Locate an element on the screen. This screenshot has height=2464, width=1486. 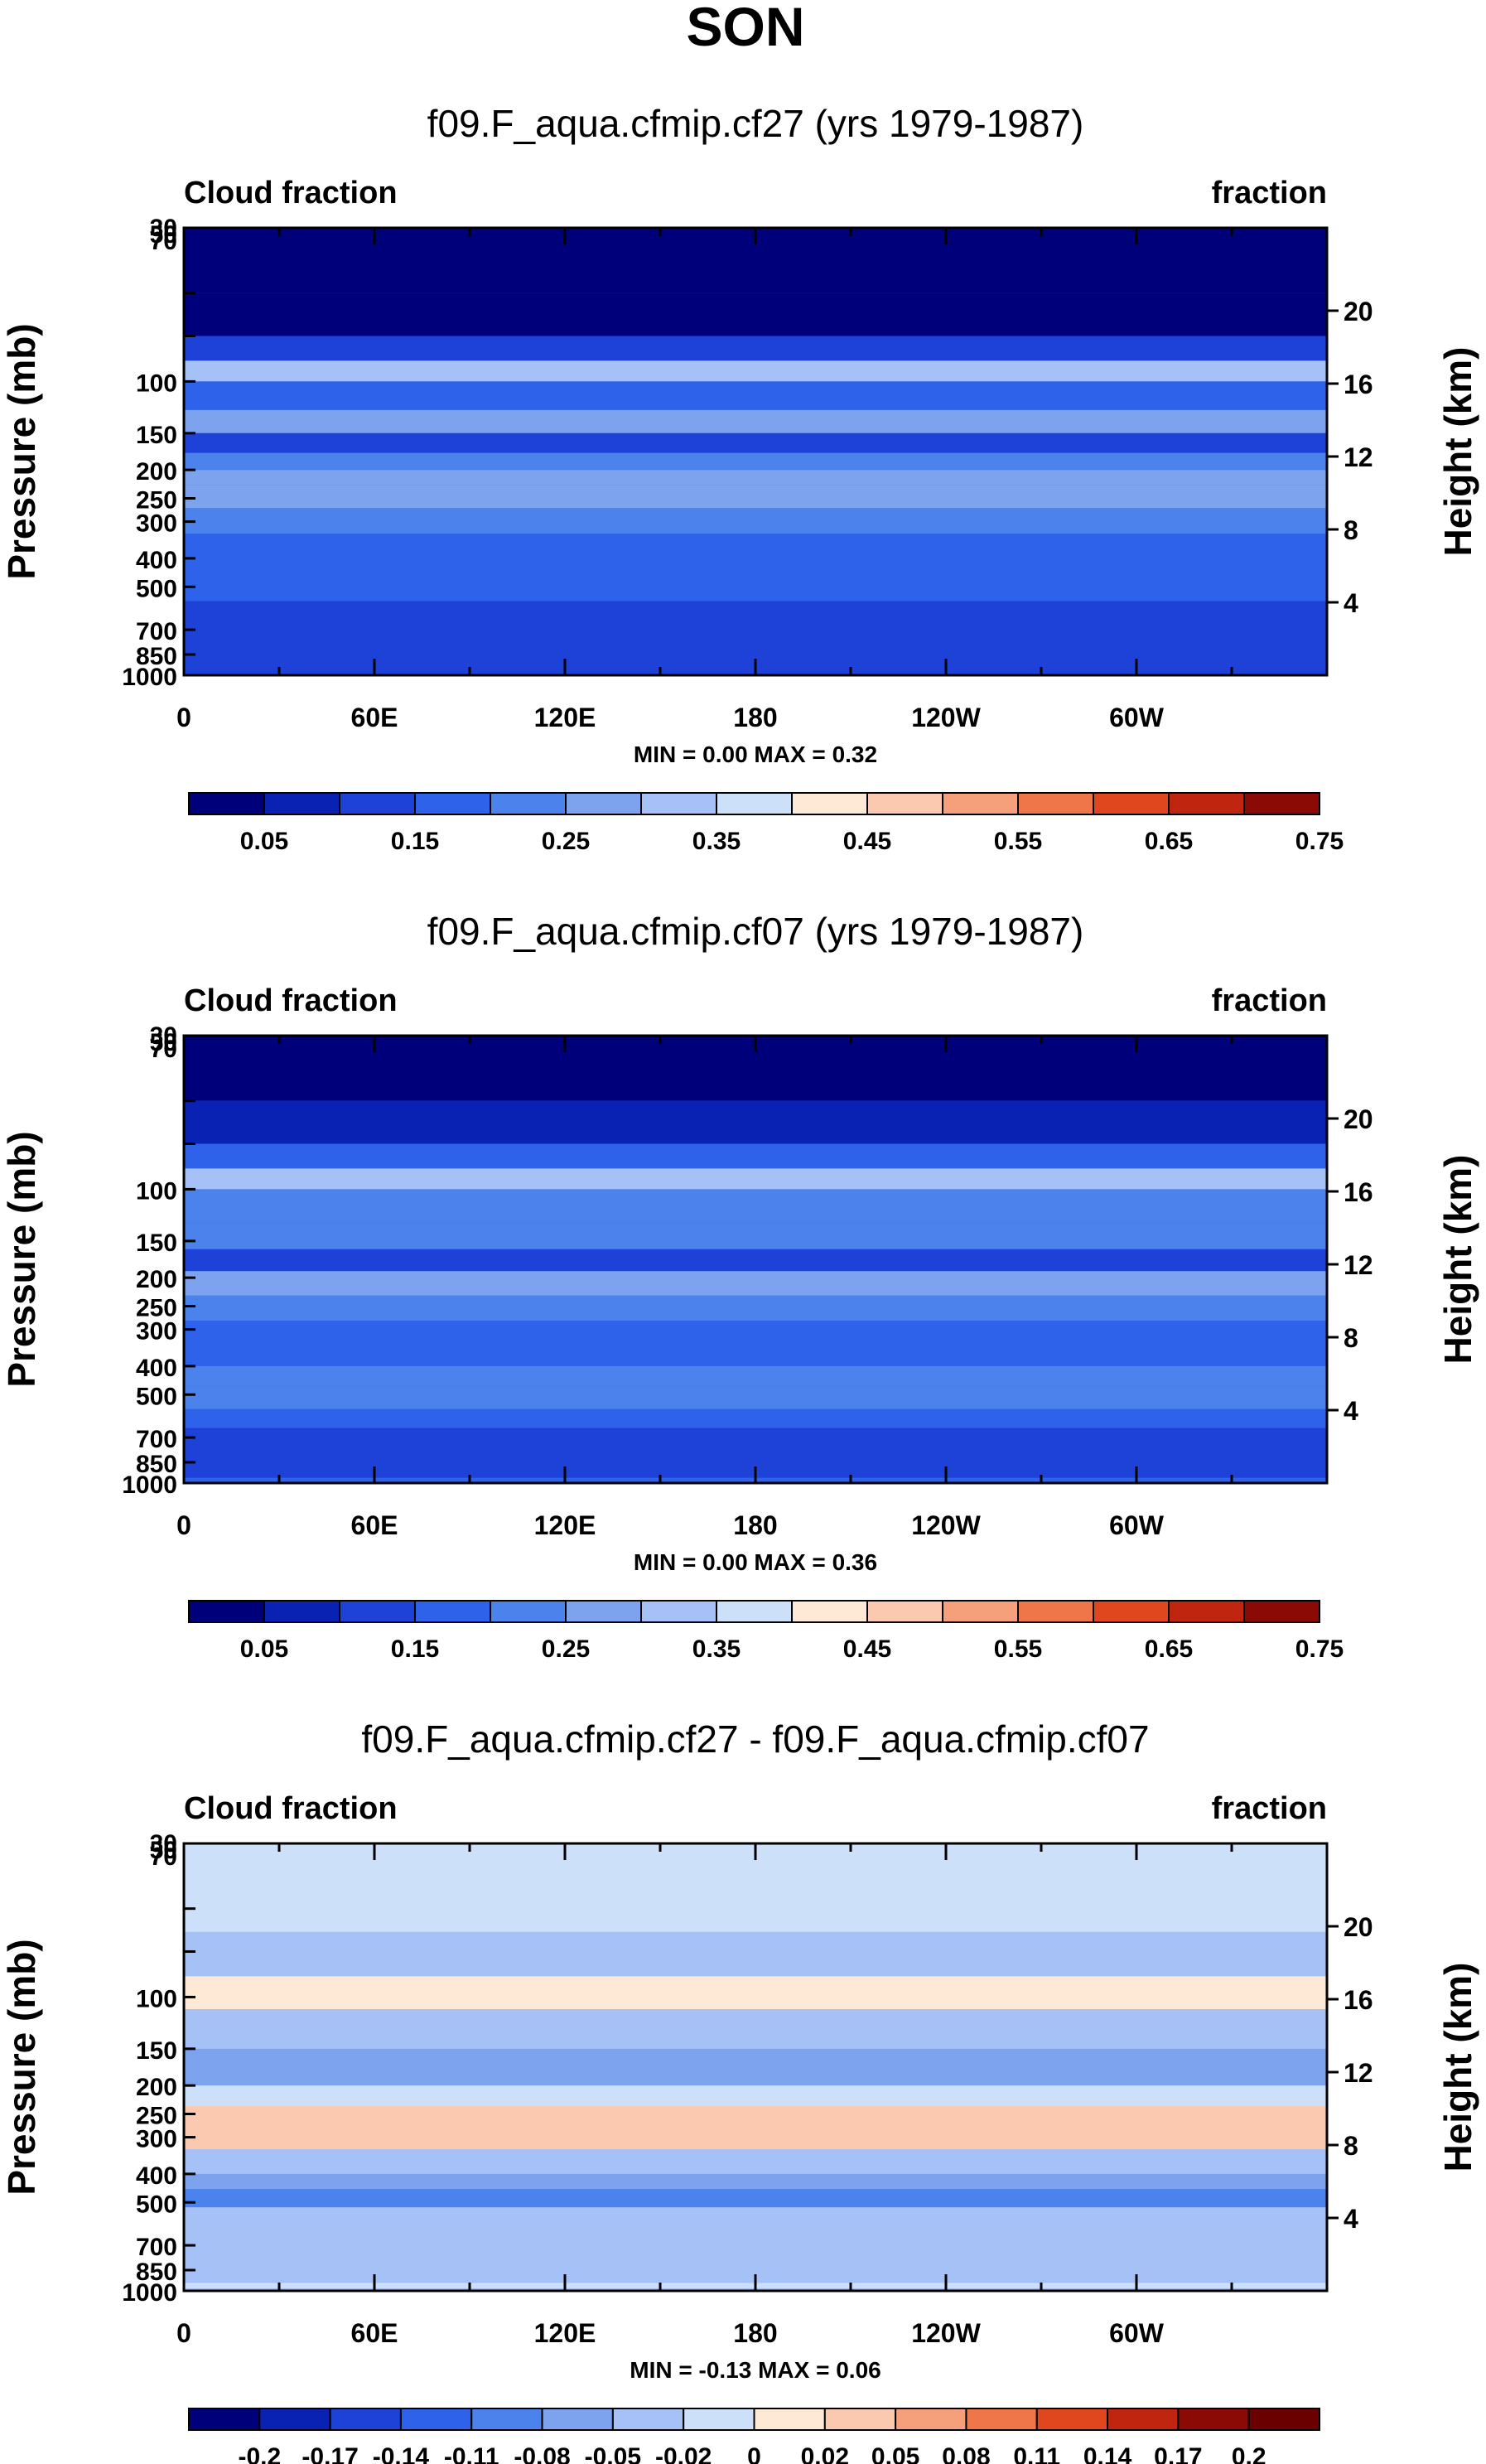
colorbar-label: 0.2 is located at coordinates (1249, 2453).